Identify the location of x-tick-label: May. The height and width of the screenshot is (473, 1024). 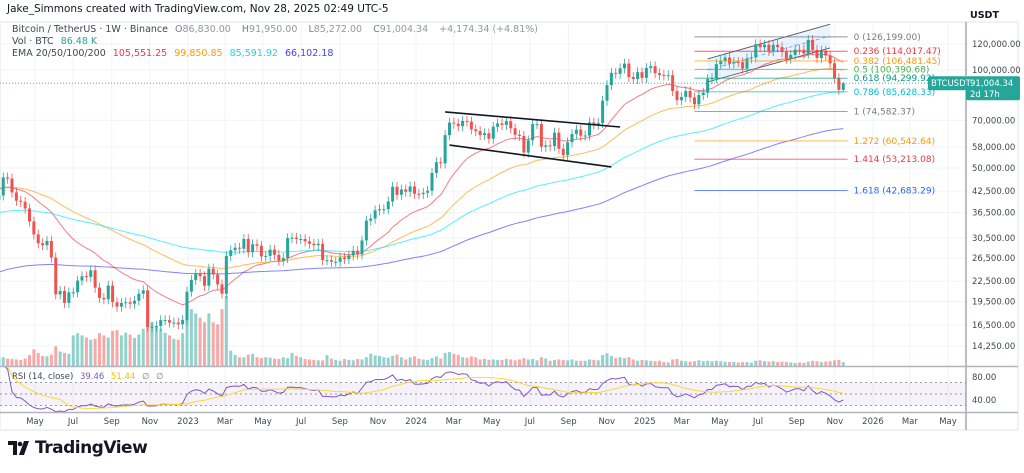
(948, 422).